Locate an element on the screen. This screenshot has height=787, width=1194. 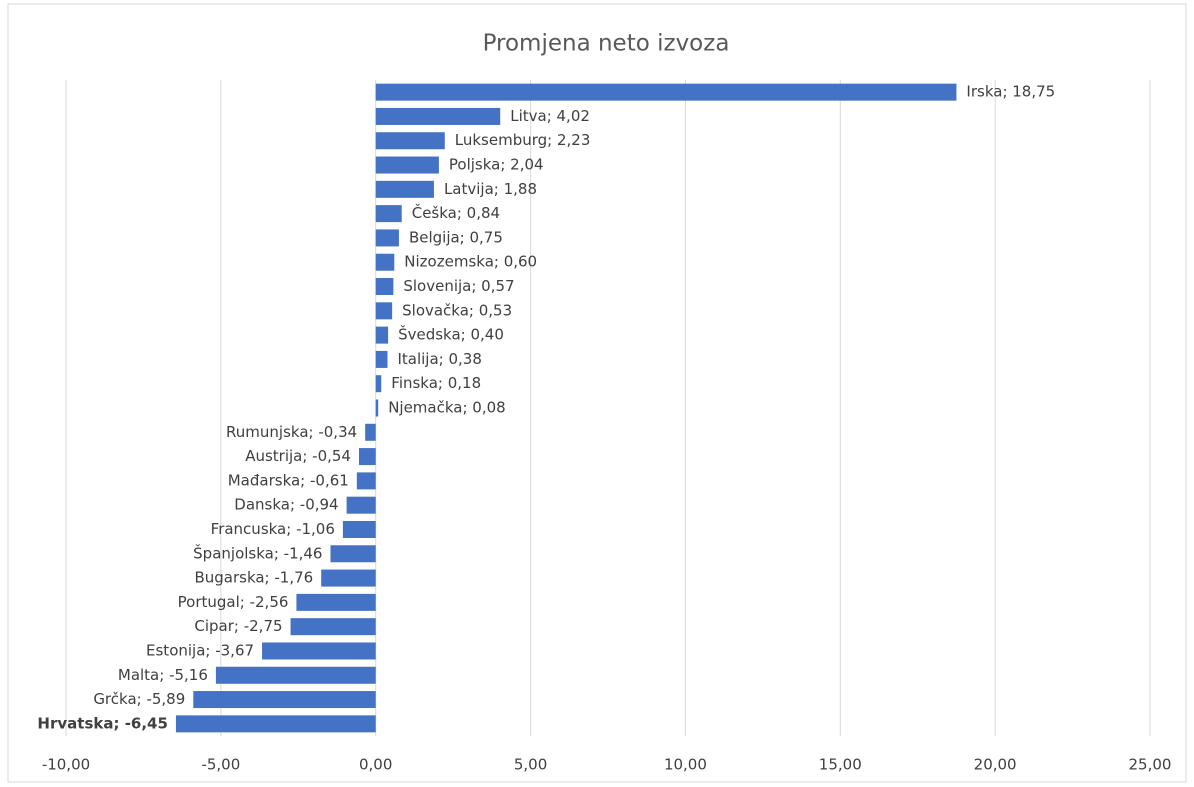
data-label: Hrvatska; -6,45 is located at coordinates (102, 723).